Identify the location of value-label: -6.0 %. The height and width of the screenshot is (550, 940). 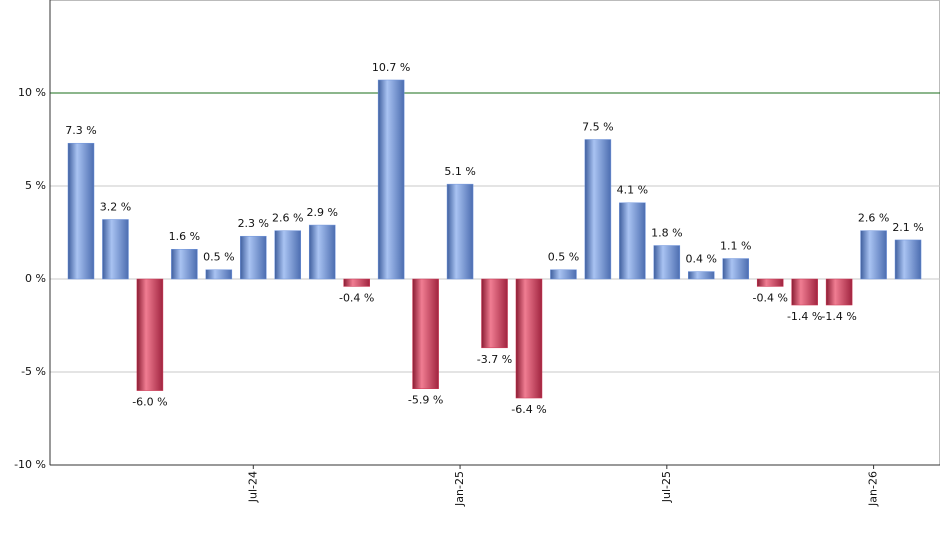
(149, 402).